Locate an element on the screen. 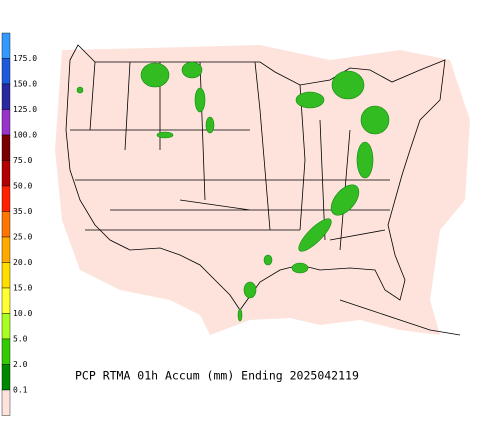 Image resolution: width=480 pixels, height=425 pixels. legend-label: 150.0 is located at coordinates (25, 84).